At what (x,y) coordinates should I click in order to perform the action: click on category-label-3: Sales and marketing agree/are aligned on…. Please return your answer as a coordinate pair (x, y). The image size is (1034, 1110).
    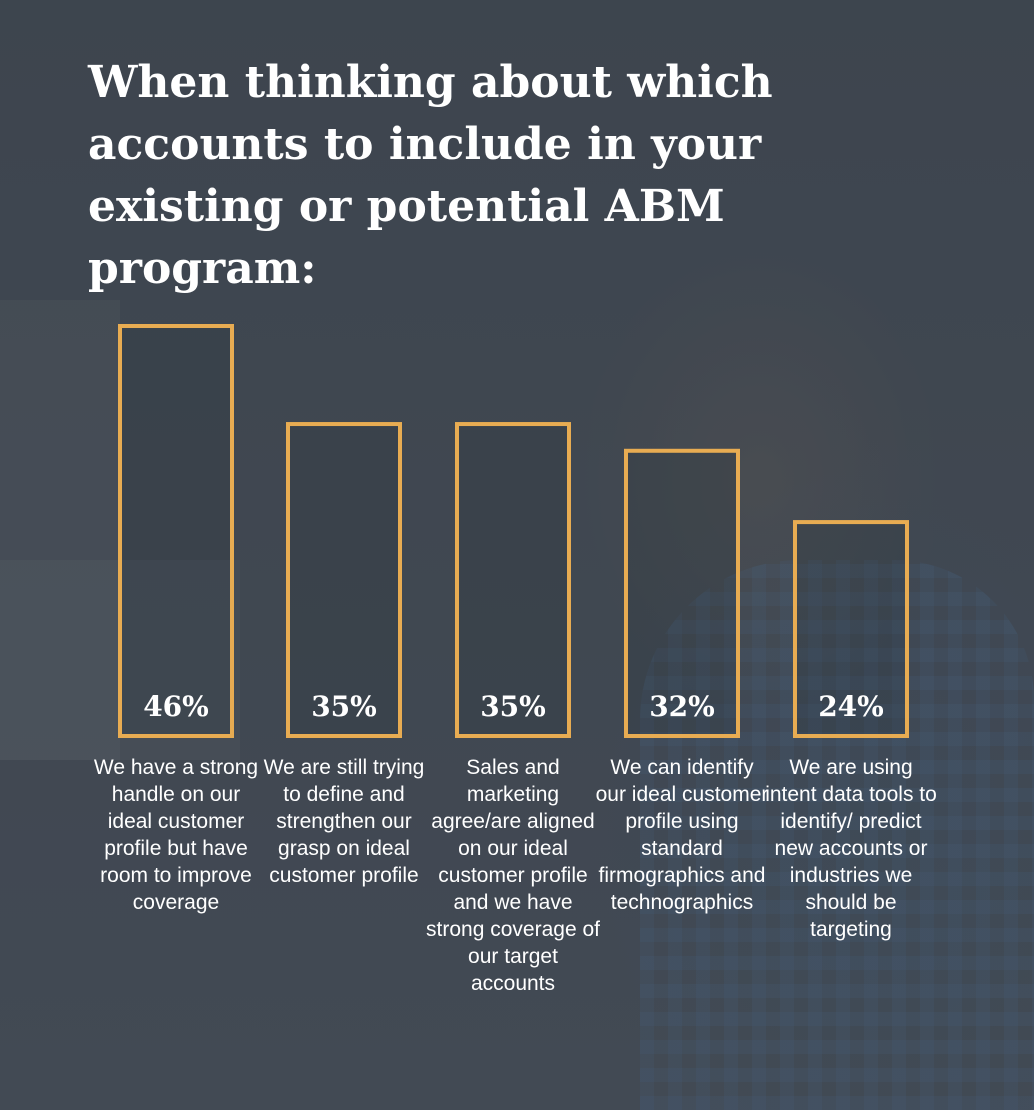
    Looking at the image, I should click on (513, 875).